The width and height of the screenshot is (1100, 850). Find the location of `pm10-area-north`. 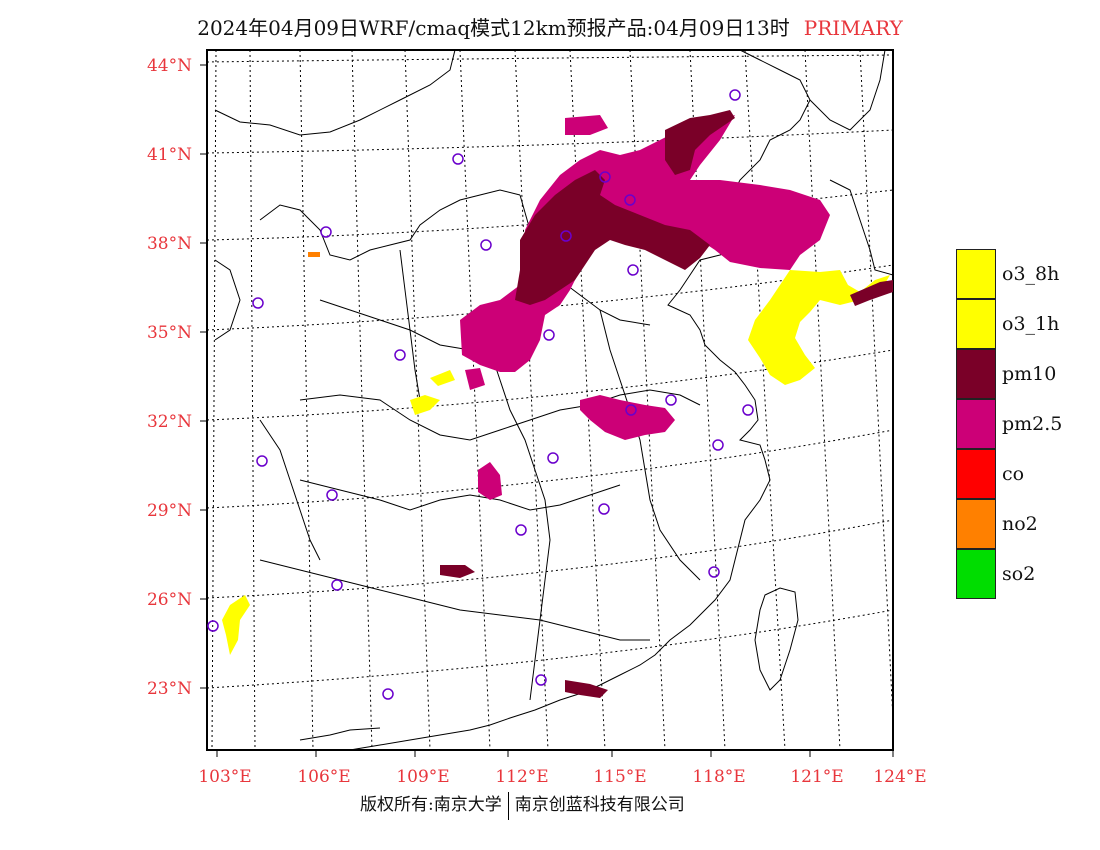

pm10-area-north is located at coordinates (612, 237).